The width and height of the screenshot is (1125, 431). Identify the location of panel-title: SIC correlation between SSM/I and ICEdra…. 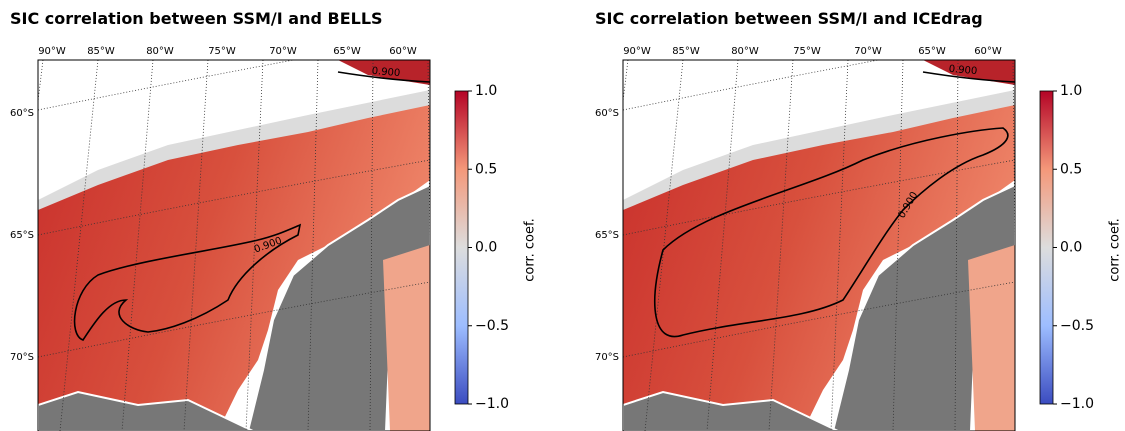
(789, 18).